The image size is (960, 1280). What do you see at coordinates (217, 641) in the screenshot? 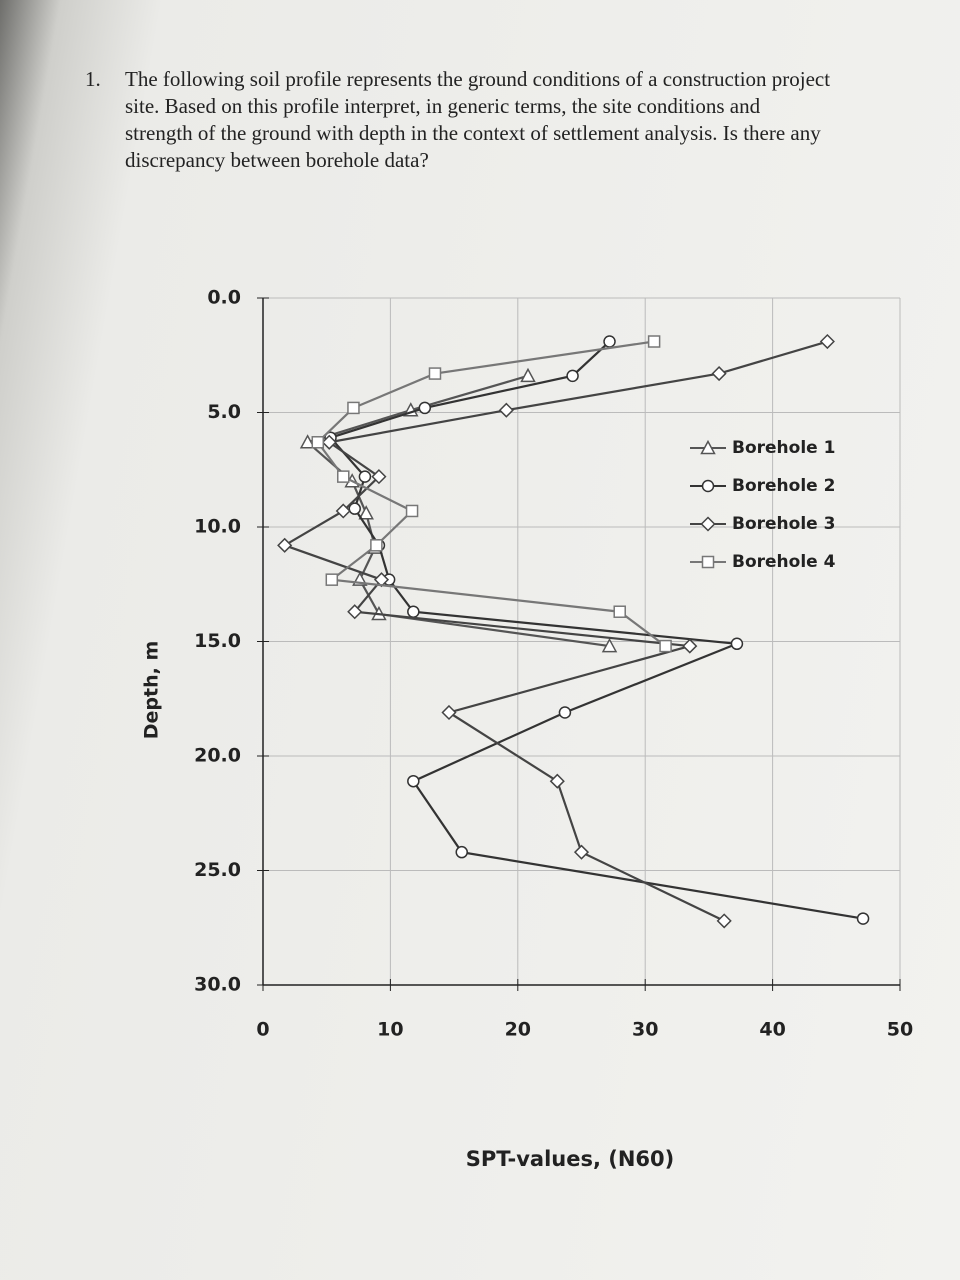
I see `y-tick-label: 15.0` at bounding box center [217, 641].